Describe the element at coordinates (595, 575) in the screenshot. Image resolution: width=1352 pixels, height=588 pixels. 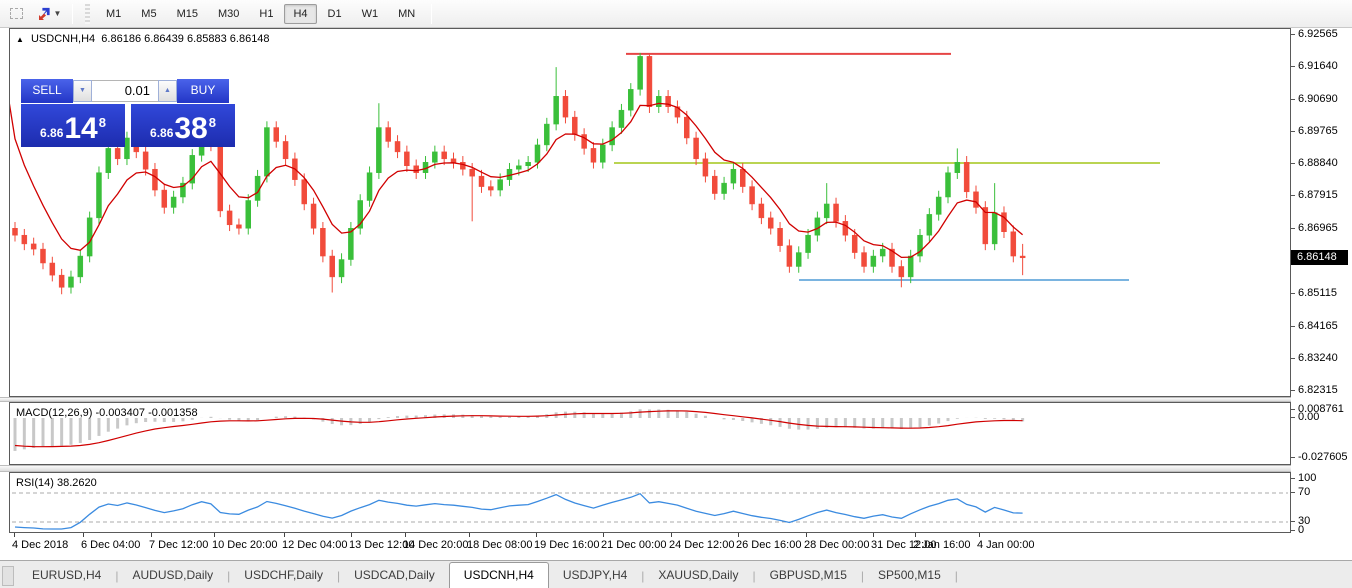
I see `chart-tab-usdjpy: USDJPY,H4` at that location.